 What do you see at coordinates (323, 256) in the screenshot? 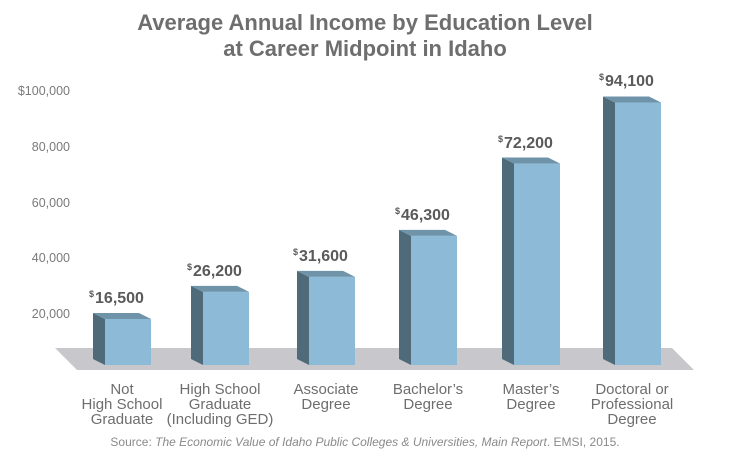
I see `value-text: 31,600` at bounding box center [323, 256].